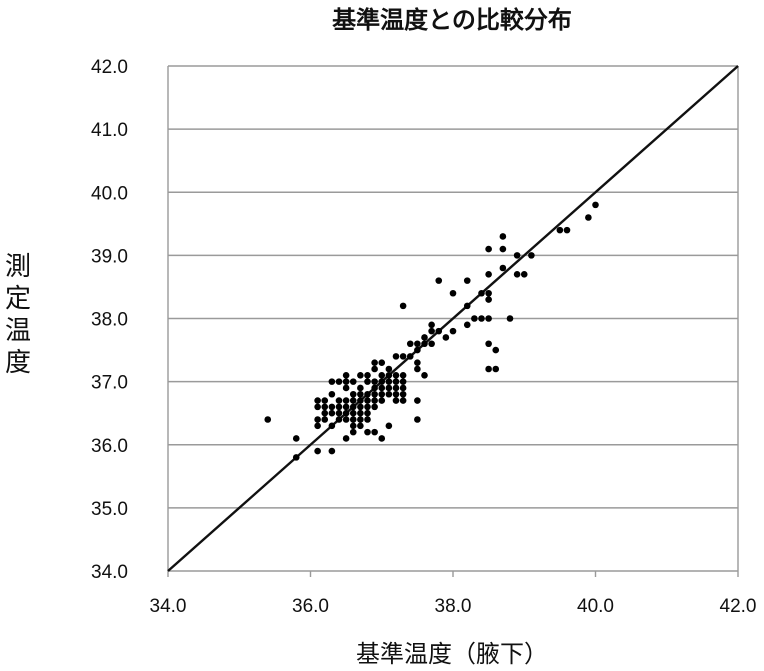 This screenshot has width=764, height=671. I want to click on y-tick-label: 41.0, so click(109, 130).